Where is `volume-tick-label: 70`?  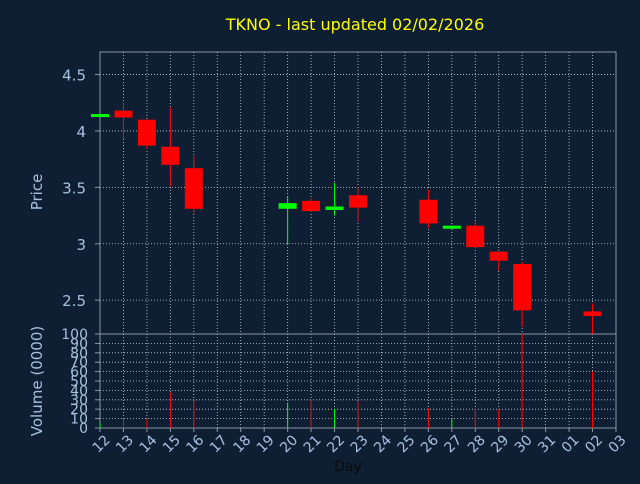 volume-tick-label: 70 is located at coordinates (79, 363).